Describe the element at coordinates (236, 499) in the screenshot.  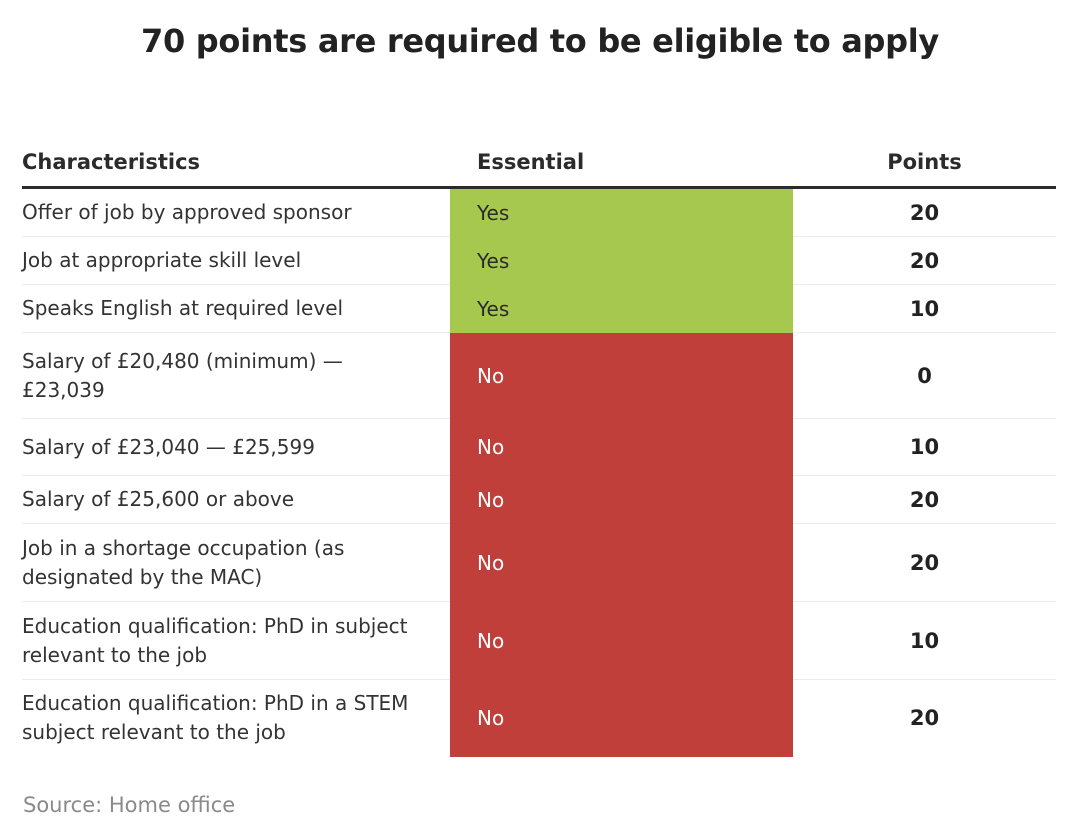
I see `characteristic-cell: Salary of £25,600 or above` at that location.